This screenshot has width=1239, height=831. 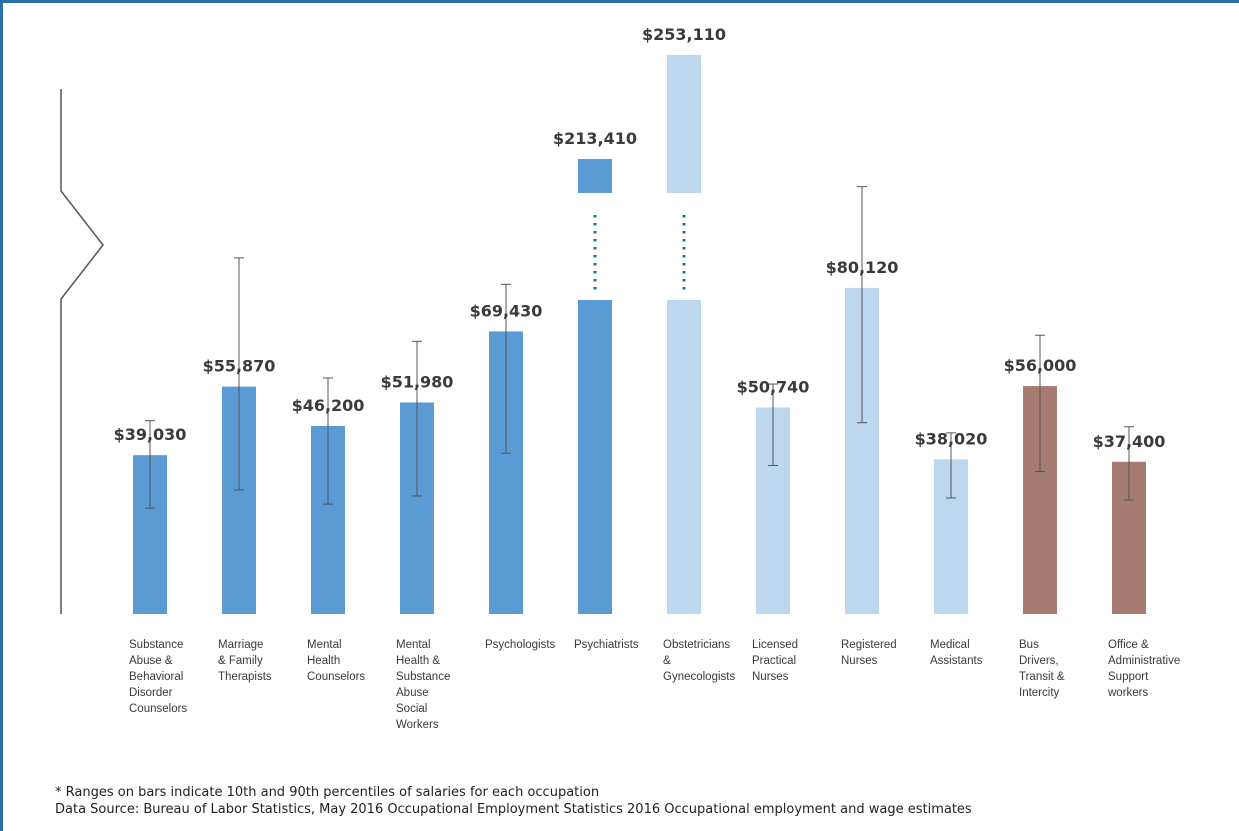 What do you see at coordinates (1129, 441) in the screenshot?
I see `value-label: $37,400` at bounding box center [1129, 441].